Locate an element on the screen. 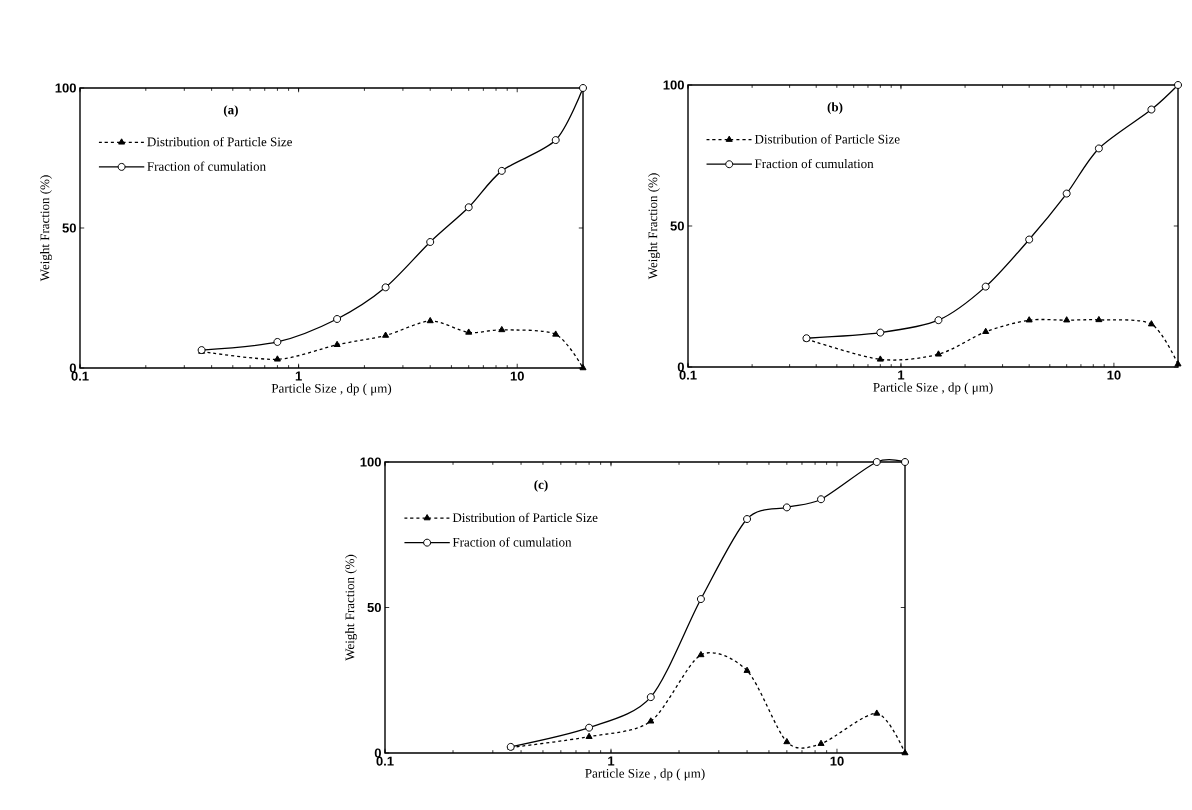 Image resolution: width=1192 pixels, height=810 pixels. text: (b) is located at coordinates (835, 108).